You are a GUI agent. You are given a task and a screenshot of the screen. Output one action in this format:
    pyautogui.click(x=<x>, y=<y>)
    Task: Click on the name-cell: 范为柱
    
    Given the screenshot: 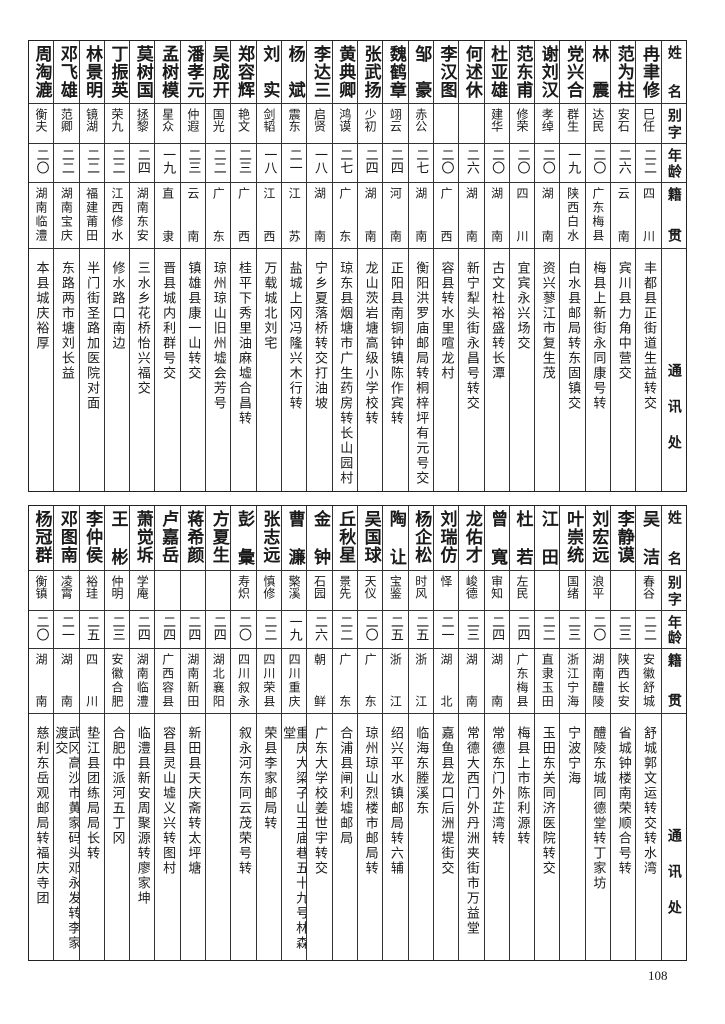 What is the action you would take?
    pyautogui.click(x=623, y=72)
    